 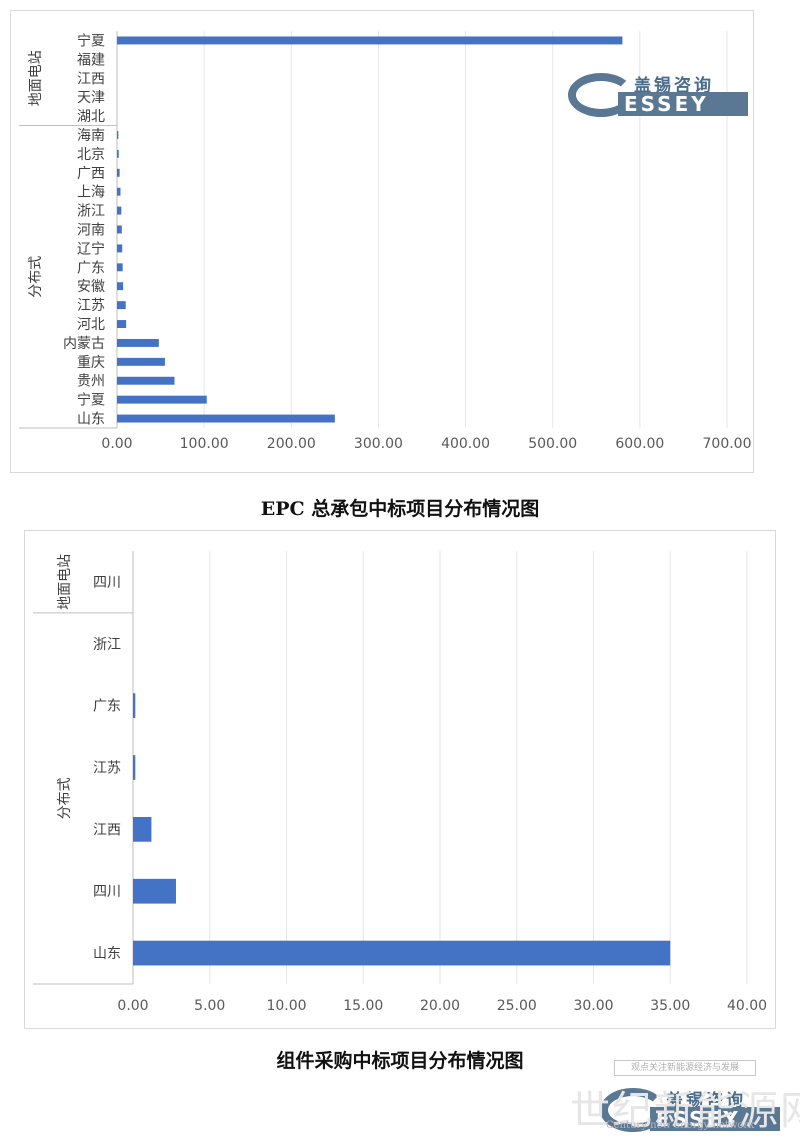 What do you see at coordinates (685, 1068) in the screenshot?
I see `watermark-box-text: 观点关注新能源经济与发展` at bounding box center [685, 1068].